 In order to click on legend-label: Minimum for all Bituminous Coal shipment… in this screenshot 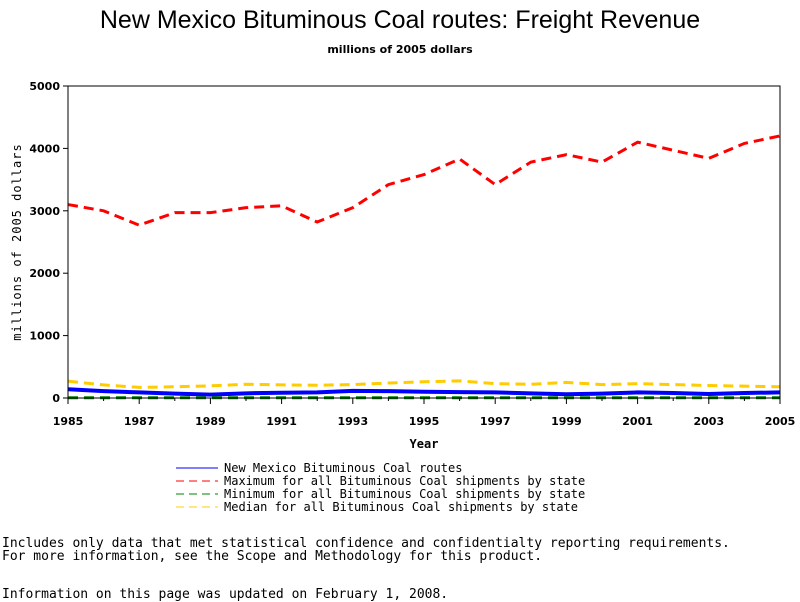, I will do `click(404, 494)`.